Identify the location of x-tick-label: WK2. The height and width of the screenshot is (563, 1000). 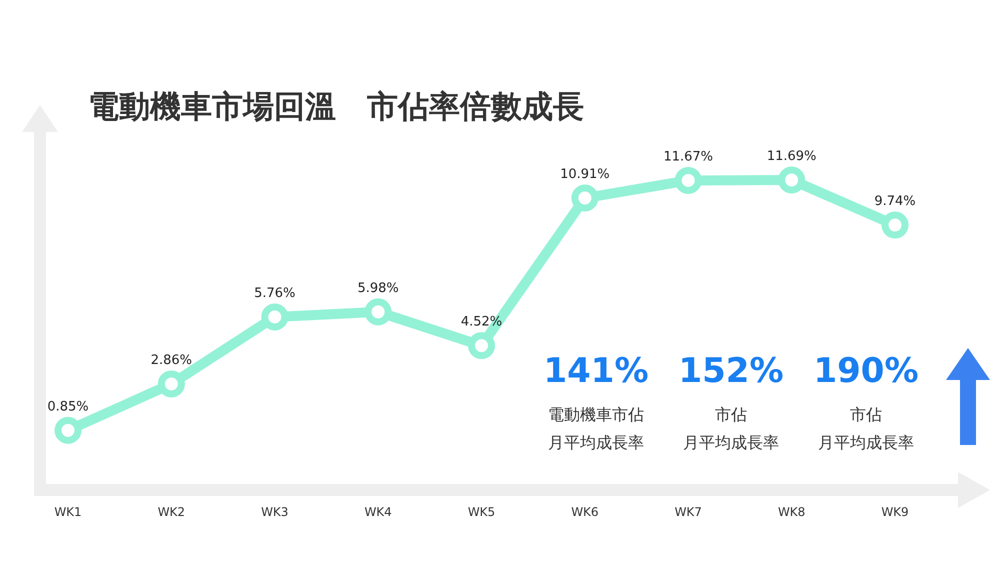
(172, 512).